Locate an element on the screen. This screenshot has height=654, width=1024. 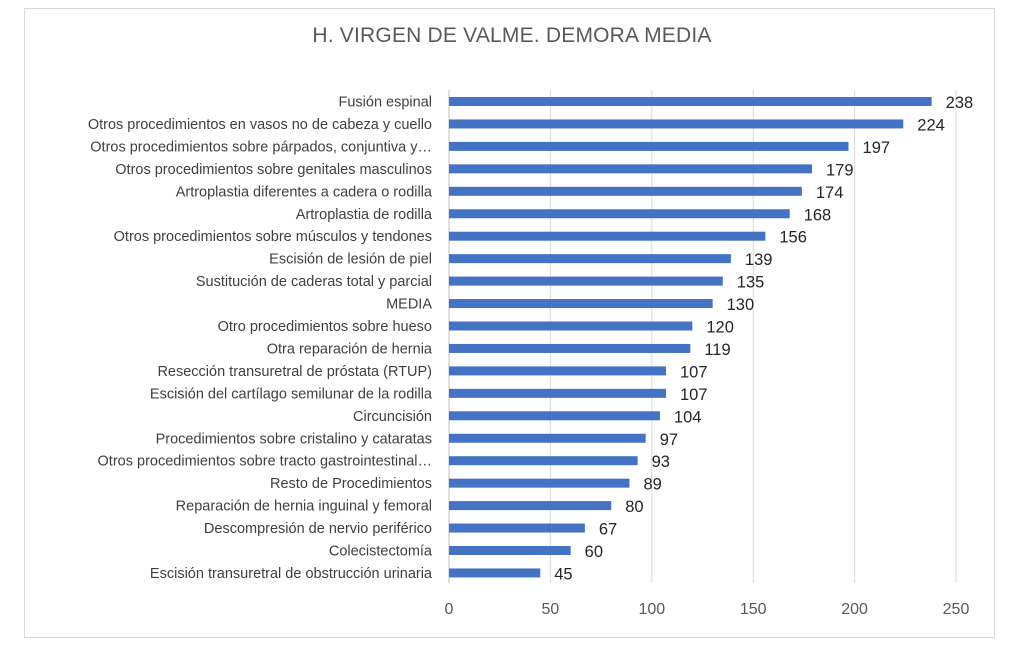
category-label: Colecistectomía is located at coordinates (381, 552).